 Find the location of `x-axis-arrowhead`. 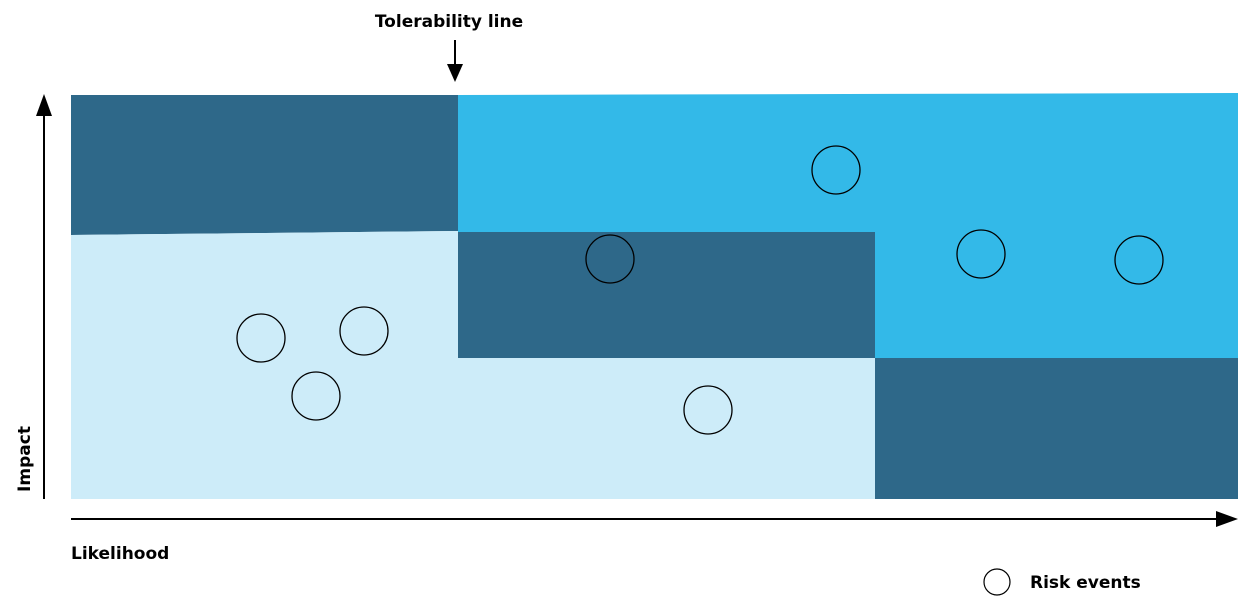

x-axis-arrowhead is located at coordinates (1227, 519).